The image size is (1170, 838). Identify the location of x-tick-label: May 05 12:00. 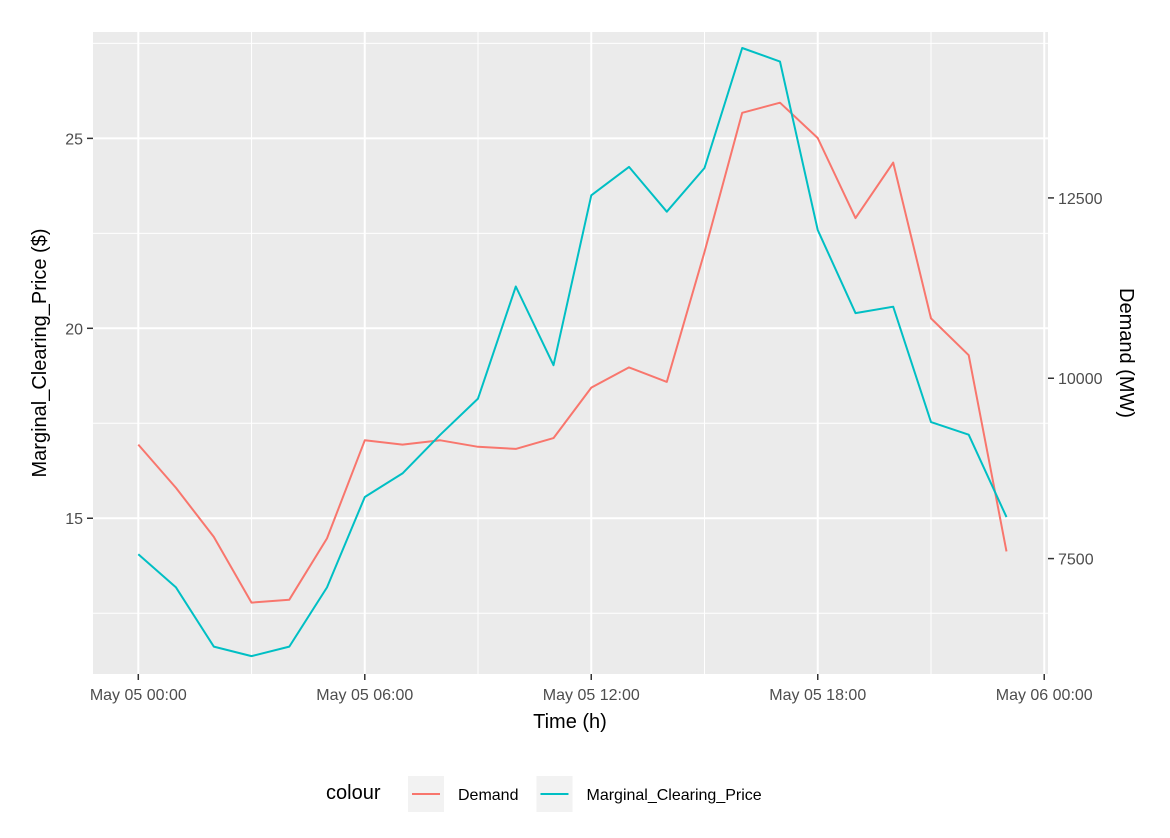
(591, 695).